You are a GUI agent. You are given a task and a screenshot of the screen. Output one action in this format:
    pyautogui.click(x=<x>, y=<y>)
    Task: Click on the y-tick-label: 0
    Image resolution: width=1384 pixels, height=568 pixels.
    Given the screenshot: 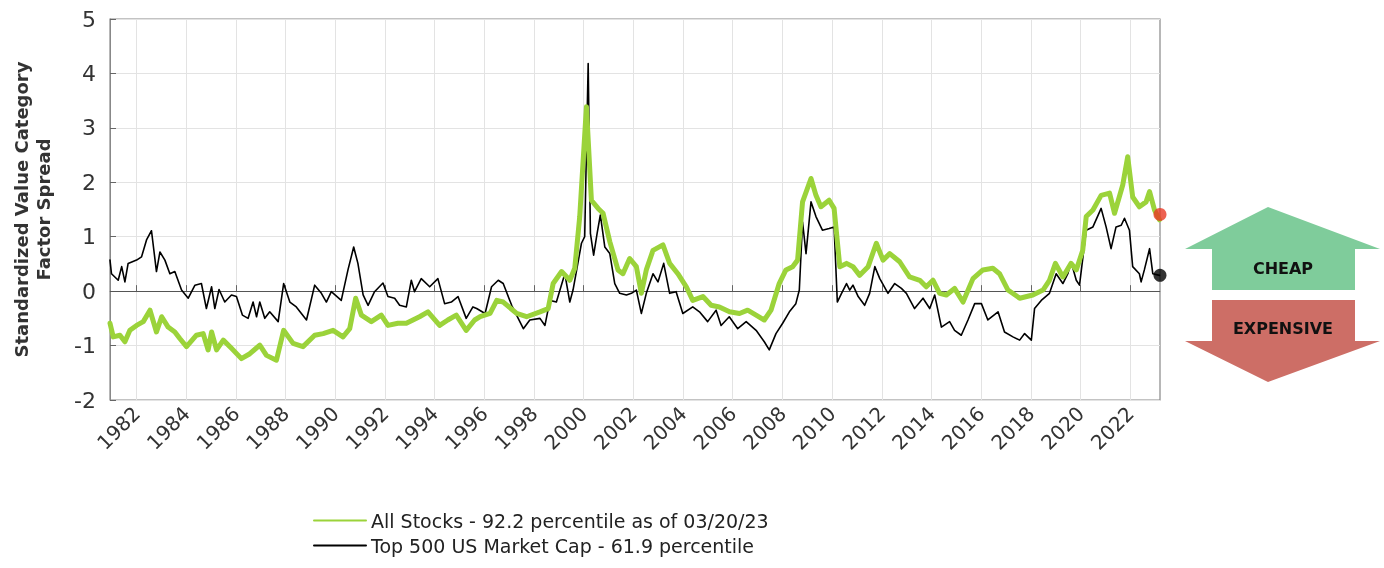 What is the action you would take?
    pyautogui.click(x=89, y=291)
    